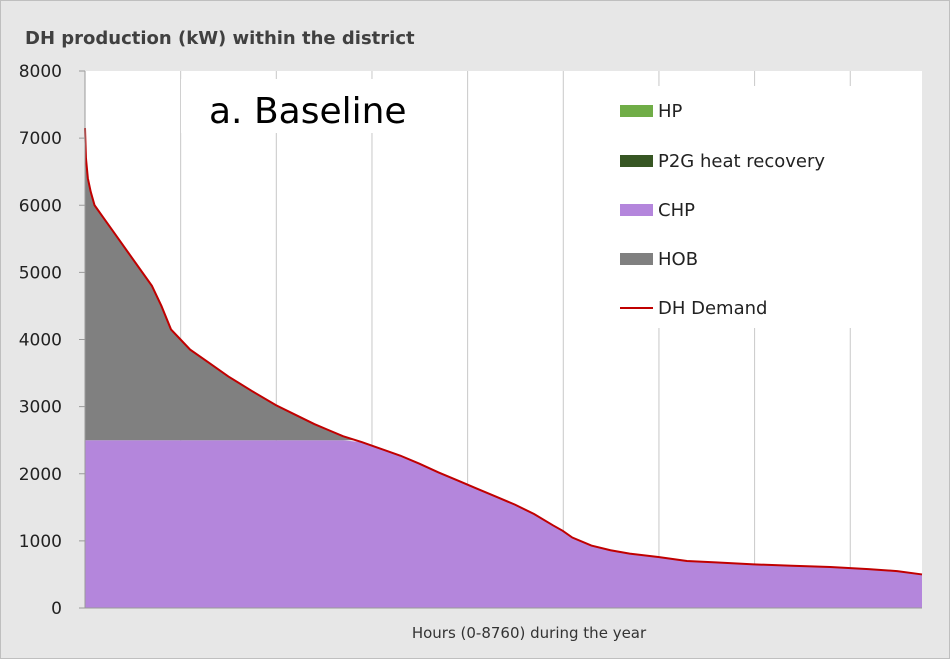 This screenshot has height=660, width=950. What do you see at coordinates (40, 206) in the screenshot?
I see `y-tick-label: 6000` at bounding box center [40, 206].